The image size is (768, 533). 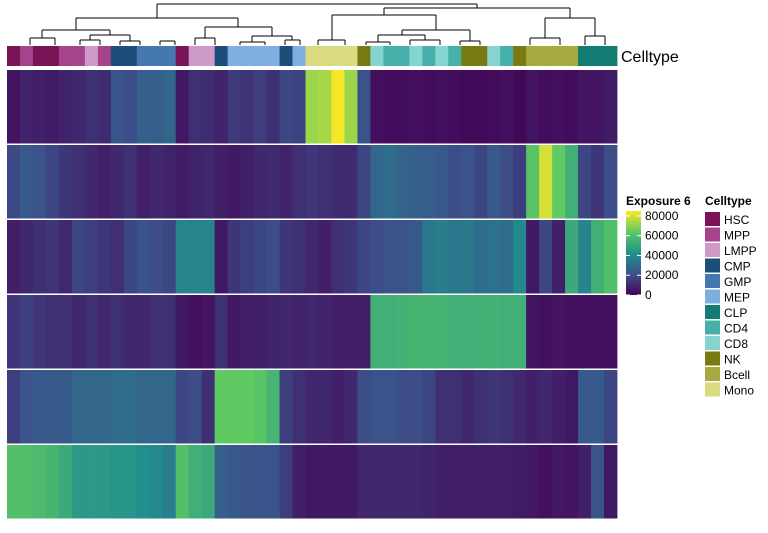 I want to click on color-scale-tick-label: 0, so click(x=648, y=295).